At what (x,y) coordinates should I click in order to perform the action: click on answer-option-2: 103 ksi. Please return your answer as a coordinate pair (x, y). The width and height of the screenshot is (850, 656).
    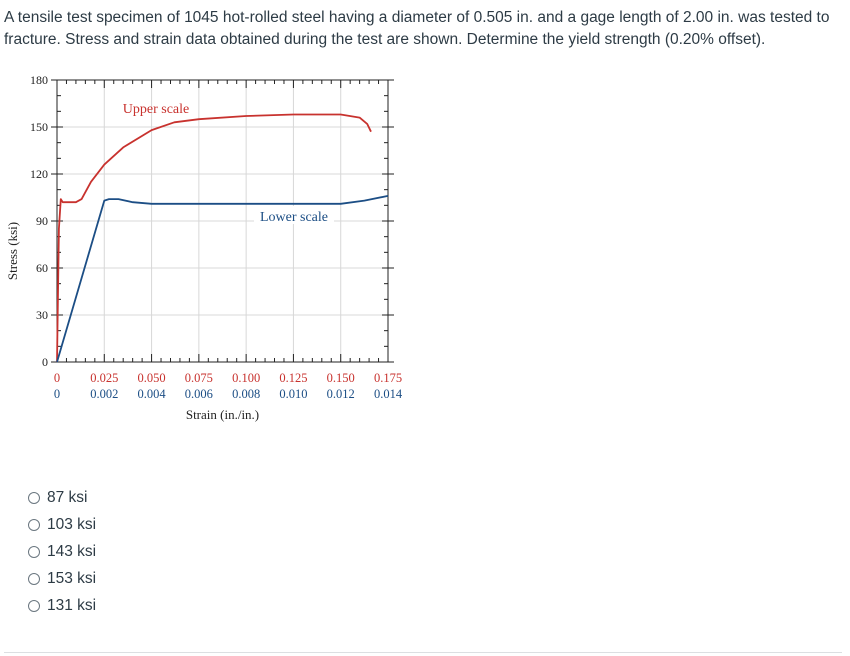
    Looking at the image, I should click on (62, 524).